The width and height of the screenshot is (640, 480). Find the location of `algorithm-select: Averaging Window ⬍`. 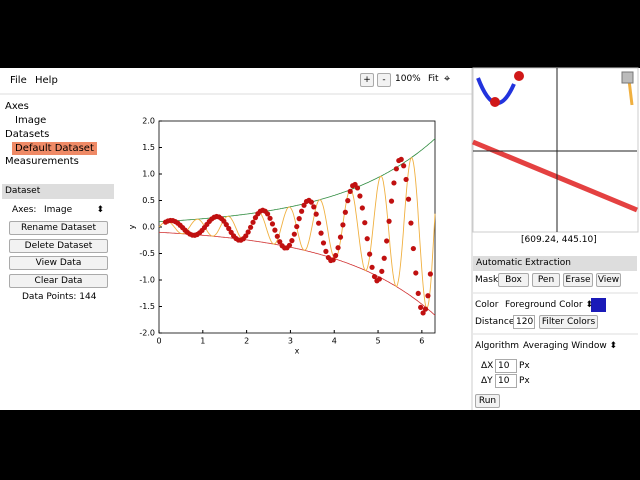

algorithm-select: Averaging Window ⬍ is located at coordinates (570, 346).